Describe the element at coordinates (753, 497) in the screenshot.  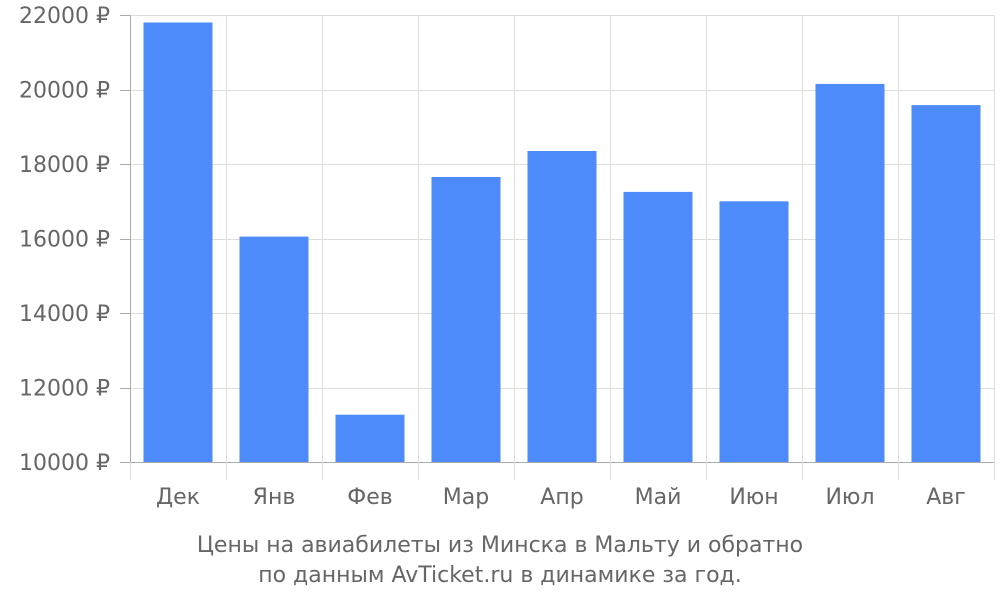
I see `x-tick-label: Июн` at that location.